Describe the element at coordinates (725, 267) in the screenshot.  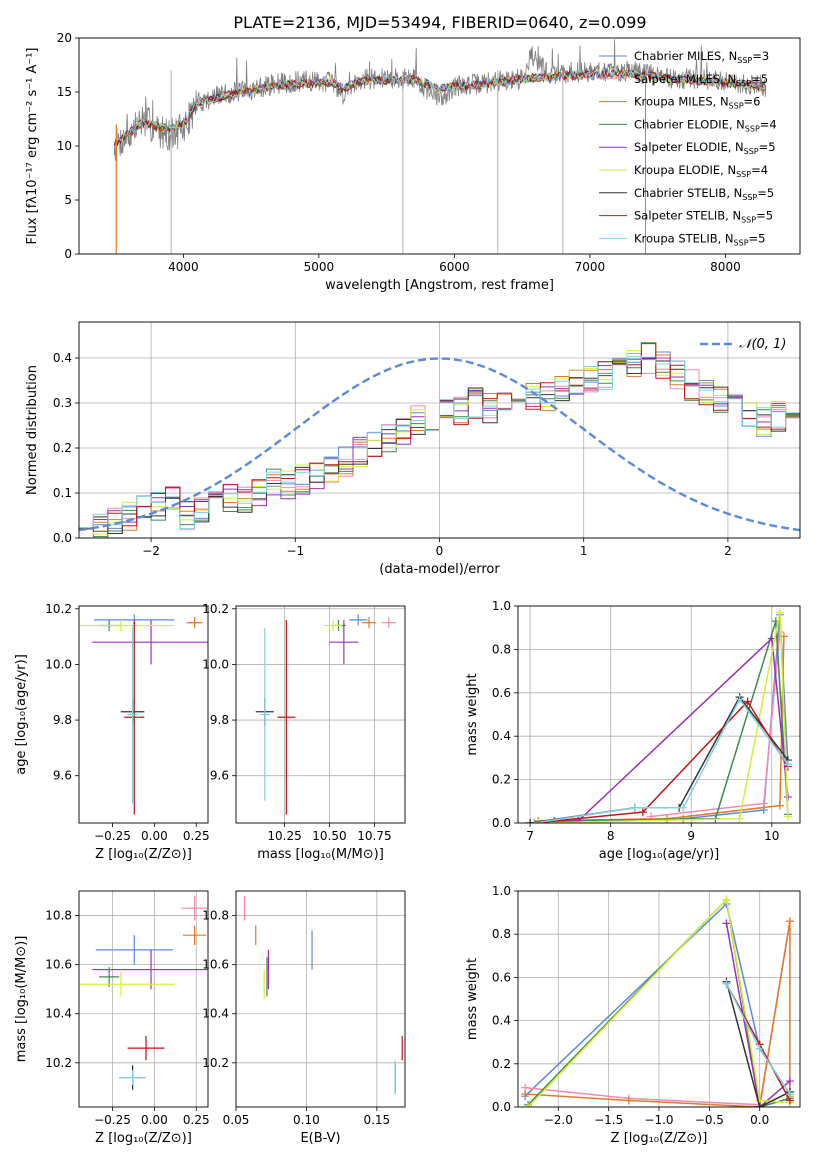
I see `x-tick-label: 8000` at that location.